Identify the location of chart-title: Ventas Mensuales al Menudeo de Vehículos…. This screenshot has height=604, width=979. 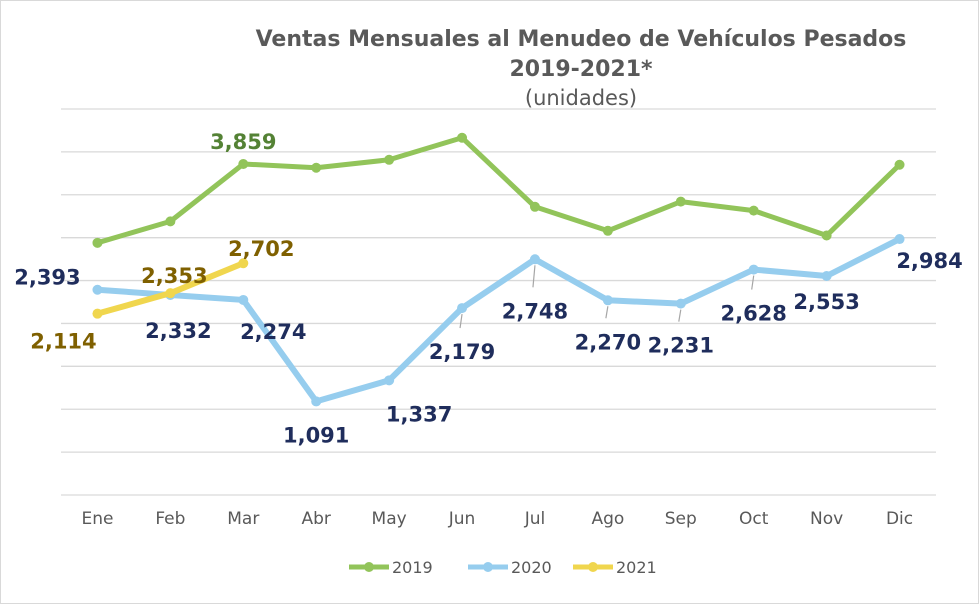
(581, 39).